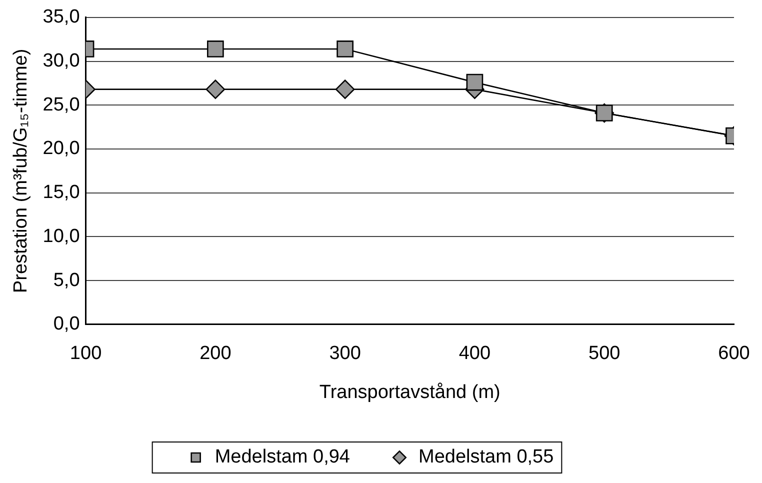  Describe the element at coordinates (86, 353) in the screenshot. I see `x-tick-label: 100` at that location.